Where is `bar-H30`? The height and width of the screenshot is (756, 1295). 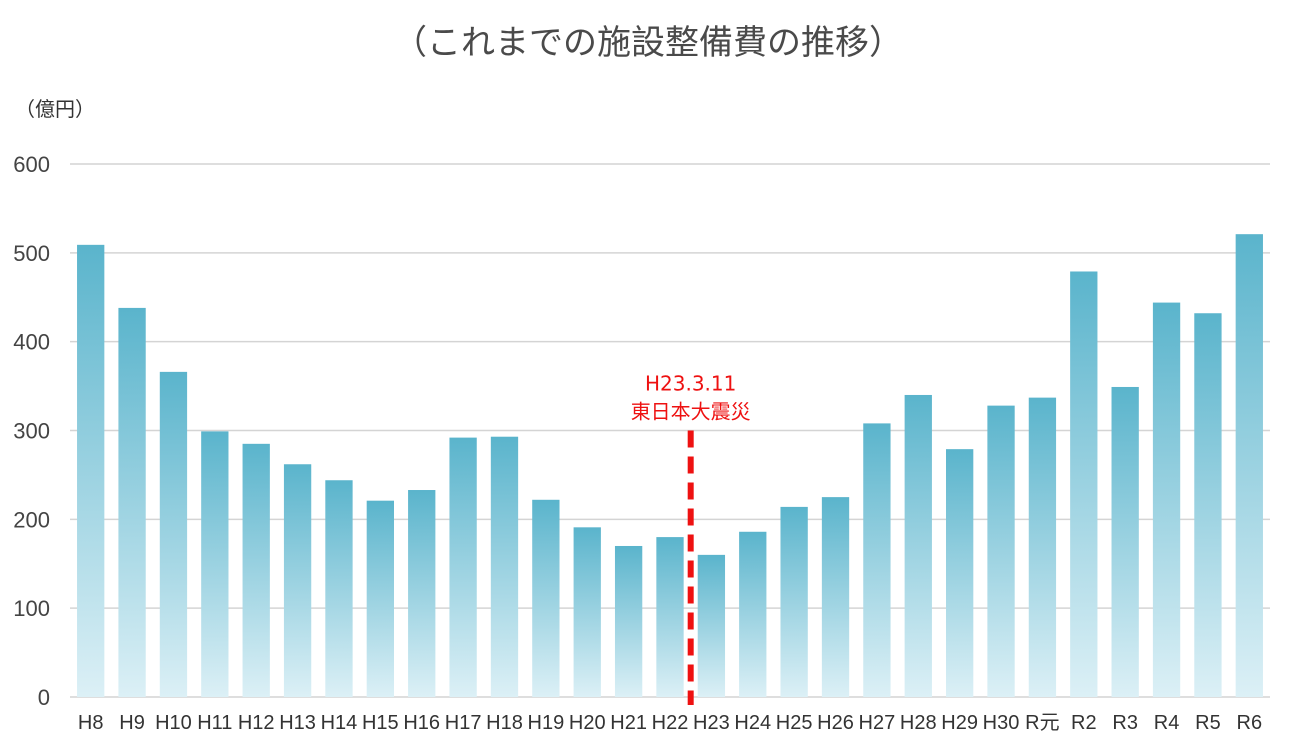 bar-H30 is located at coordinates (1001, 551).